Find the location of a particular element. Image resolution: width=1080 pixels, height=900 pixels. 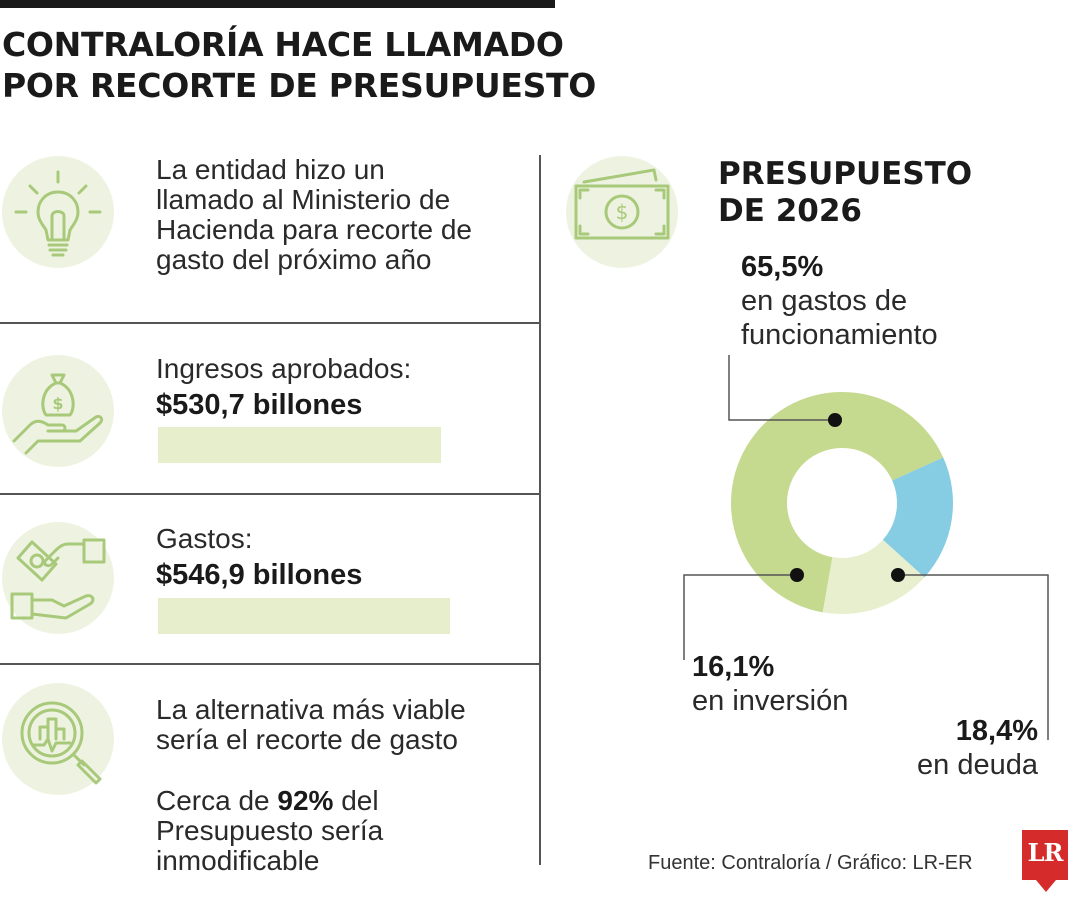

row4-line-2: sería el recorte de gasto is located at coordinates (307, 739).